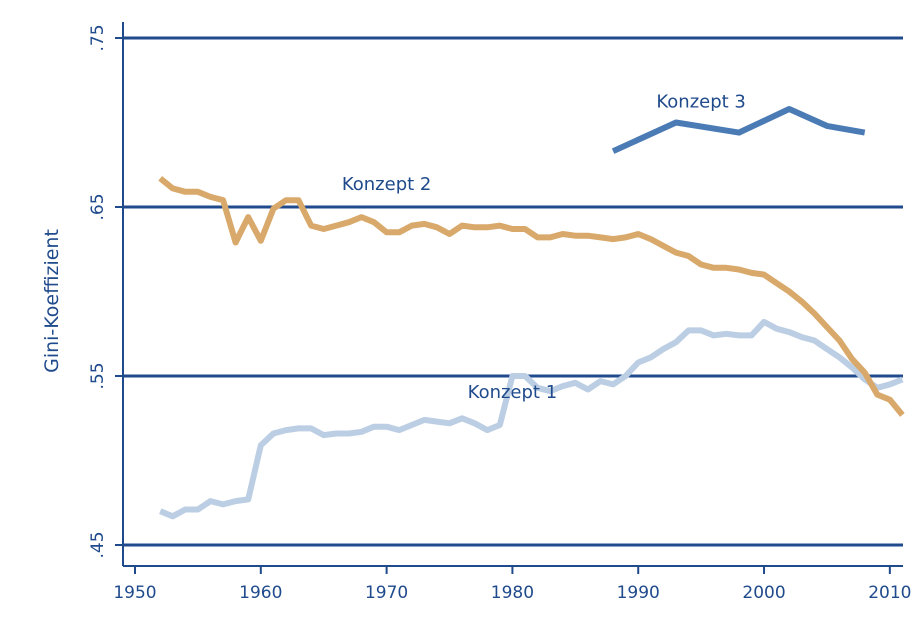 The height and width of the screenshot is (639, 923). What do you see at coordinates (512, 593) in the screenshot?
I see `x-tick-label: 1980` at bounding box center [512, 593].